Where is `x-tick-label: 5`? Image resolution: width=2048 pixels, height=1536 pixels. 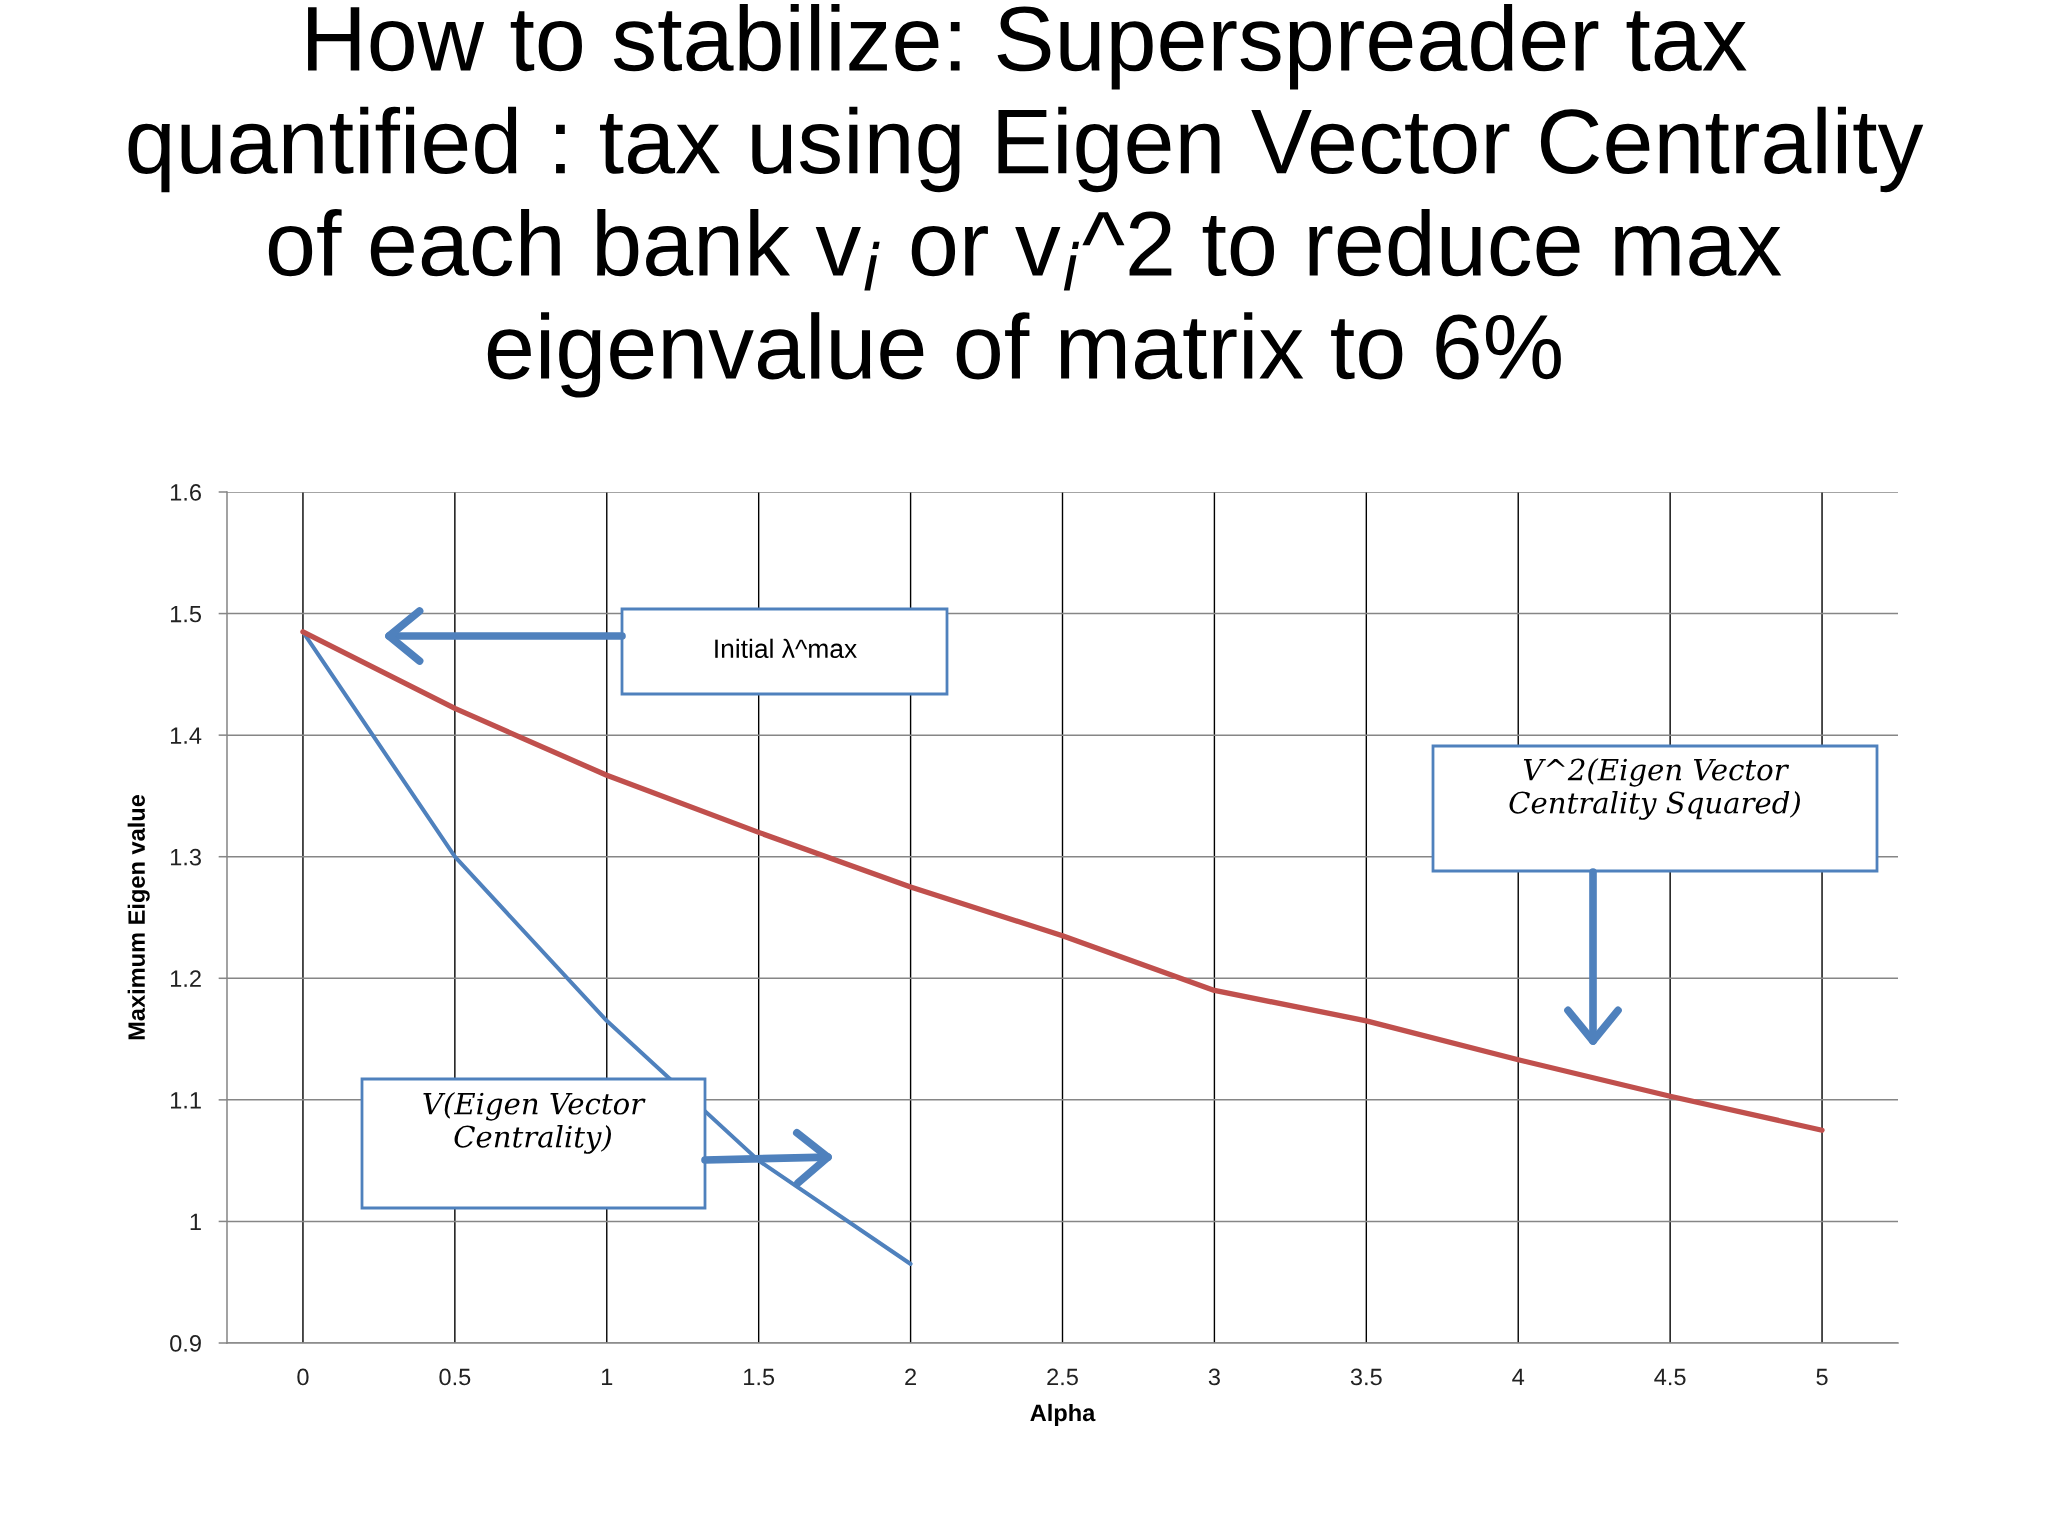 x-tick-label: 5 is located at coordinates (1822, 1377).